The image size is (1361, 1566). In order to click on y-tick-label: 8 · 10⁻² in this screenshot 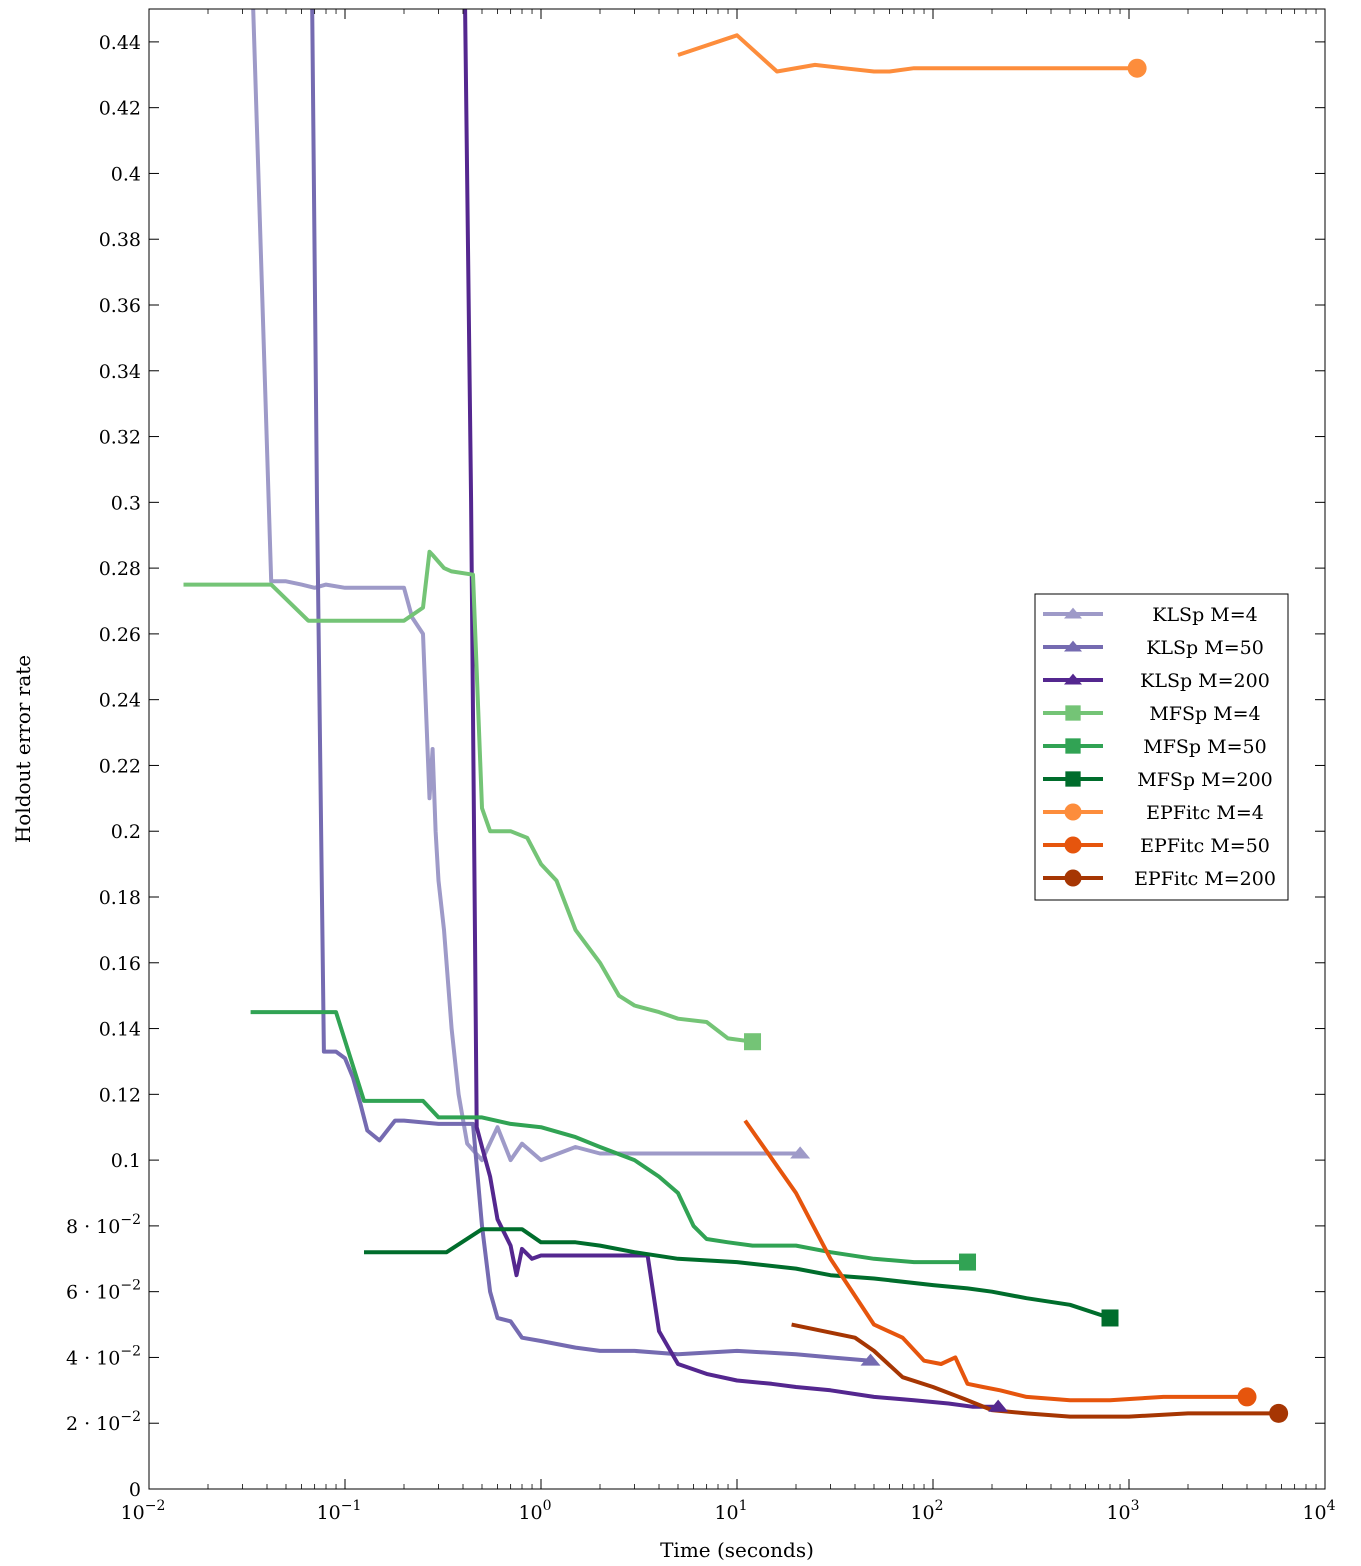, I will do `click(103, 1225)`.